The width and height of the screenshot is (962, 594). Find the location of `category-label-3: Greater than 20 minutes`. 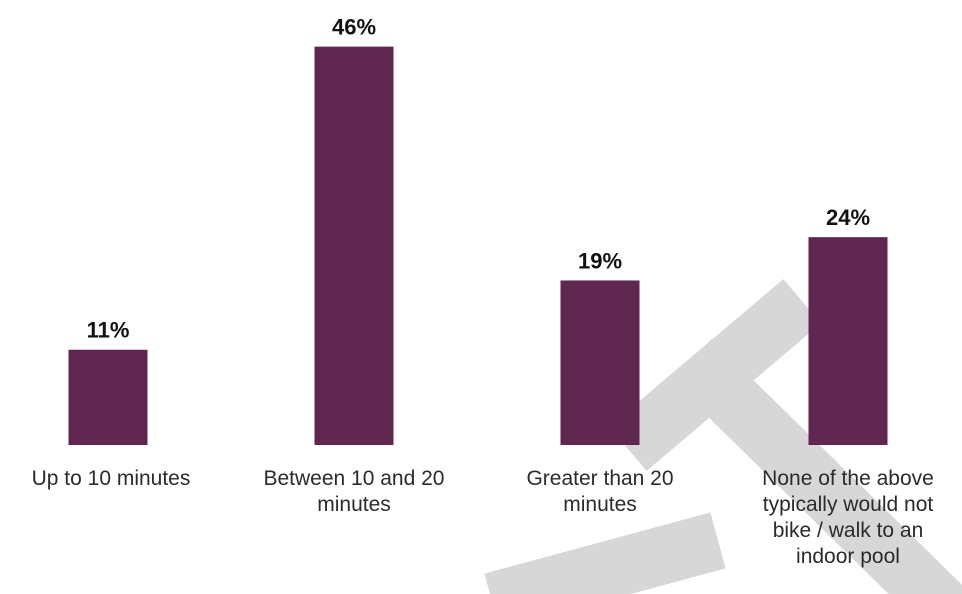

category-label-3: Greater than 20 minutes is located at coordinates (600, 492).